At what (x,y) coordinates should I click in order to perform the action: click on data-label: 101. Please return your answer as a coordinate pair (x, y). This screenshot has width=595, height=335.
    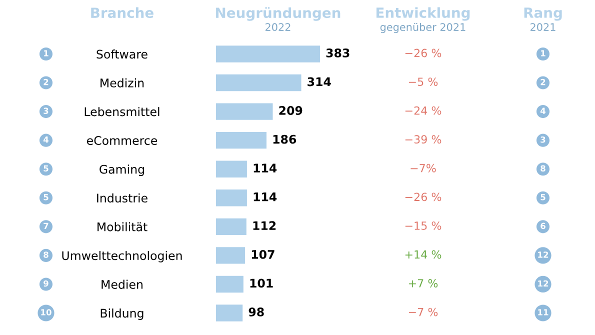
    Looking at the image, I should click on (261, 283).